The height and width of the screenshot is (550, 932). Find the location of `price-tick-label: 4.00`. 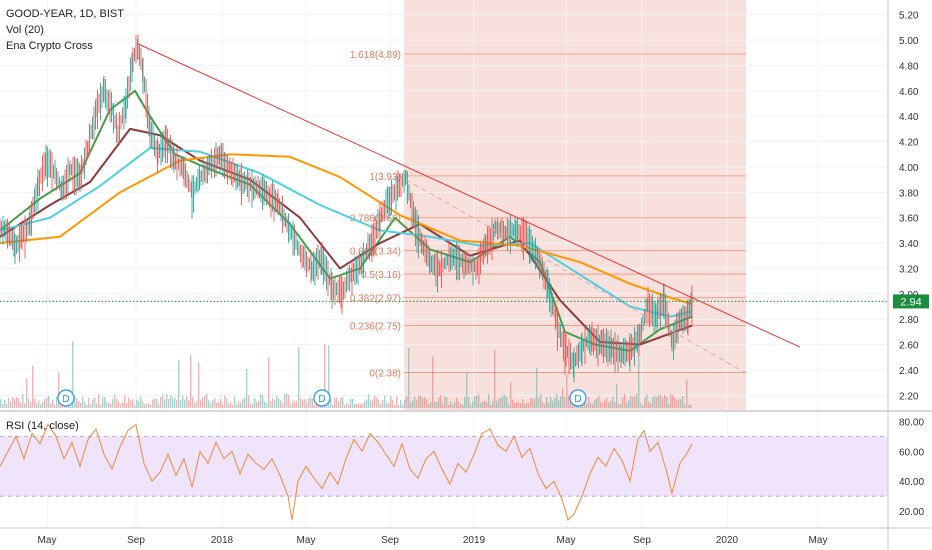

price-tick-label: 4.00 is located at coordinates (909, 168).